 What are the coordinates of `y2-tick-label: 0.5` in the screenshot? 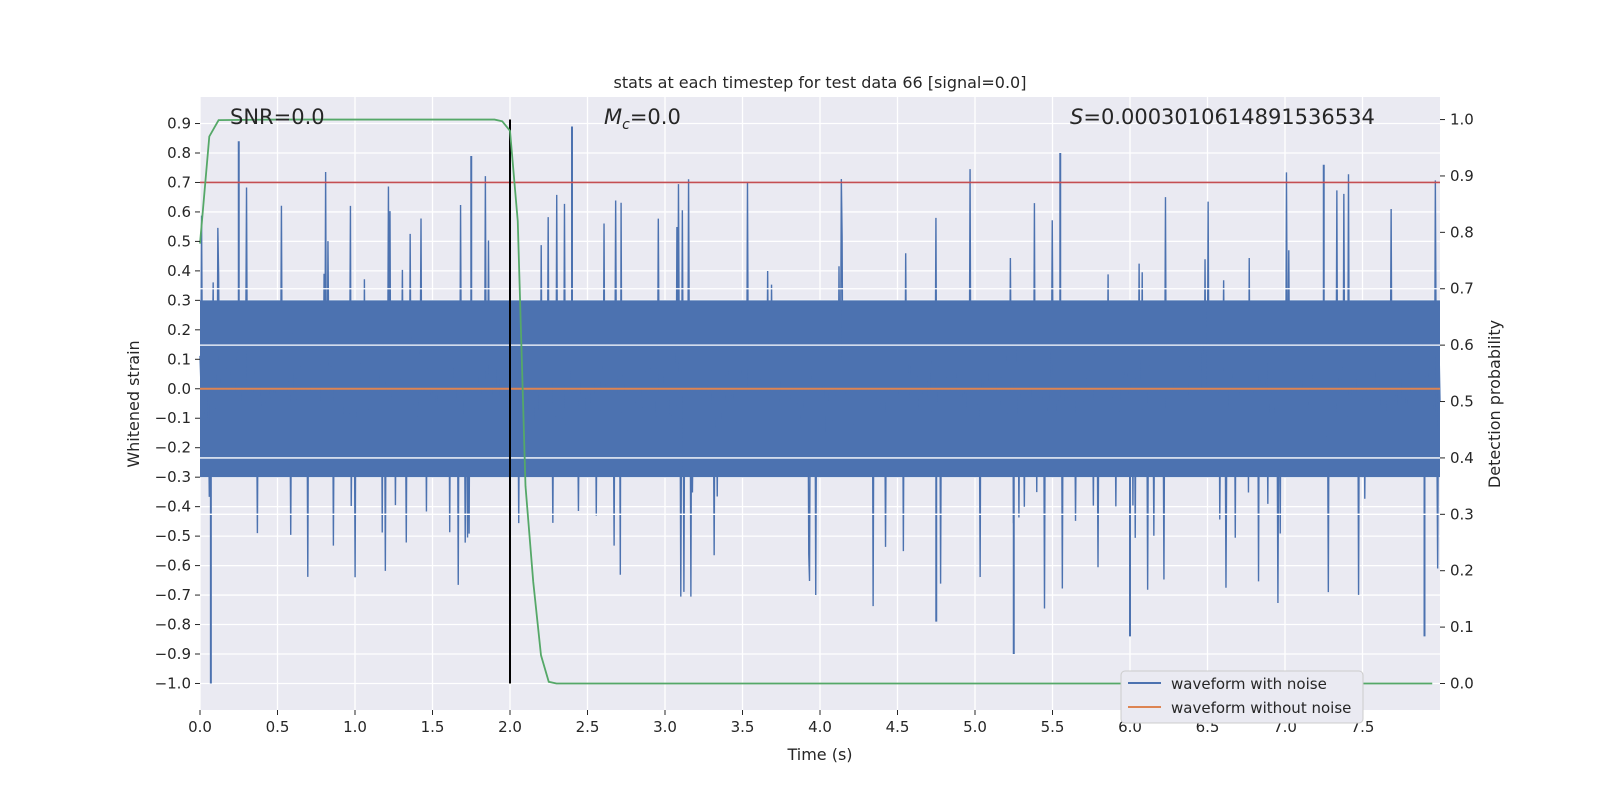 It's located at (1462, 402).